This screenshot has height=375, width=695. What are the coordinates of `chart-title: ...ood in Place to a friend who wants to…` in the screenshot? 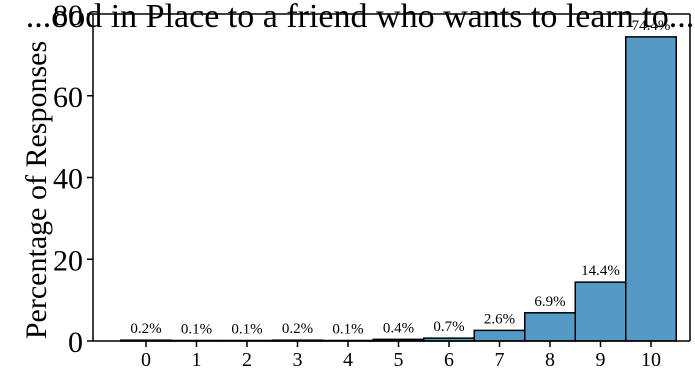 It's located at (360, 17).